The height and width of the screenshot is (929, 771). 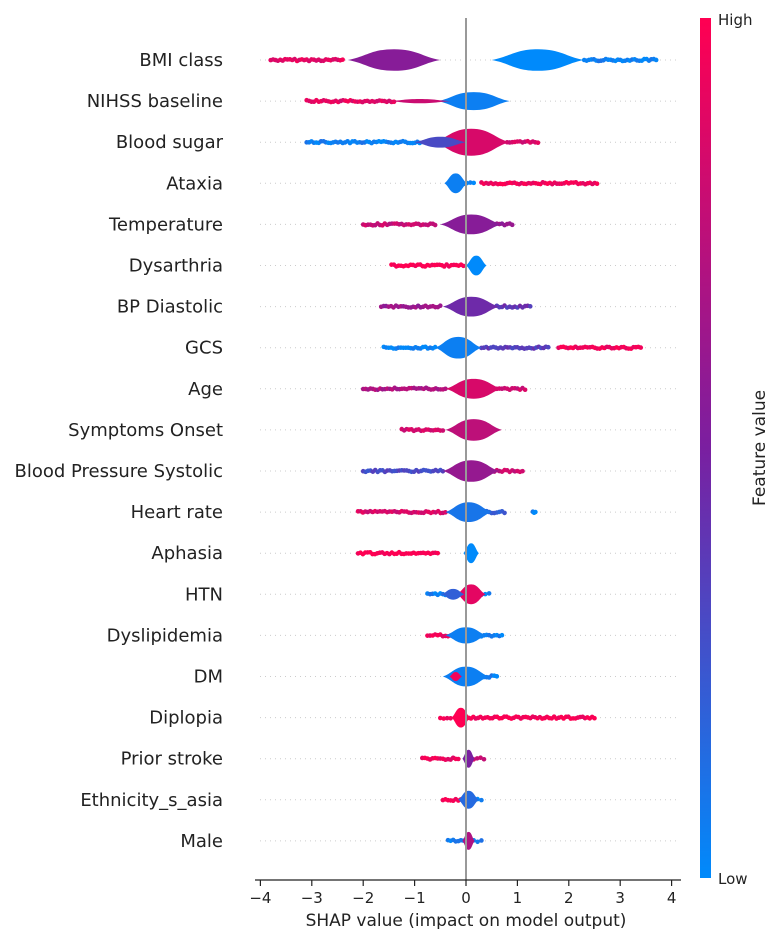 What do you see at coordinates (415, 898) in the screenshot?
I see `x-tick-label: −1` at bounding box center [415, 898].